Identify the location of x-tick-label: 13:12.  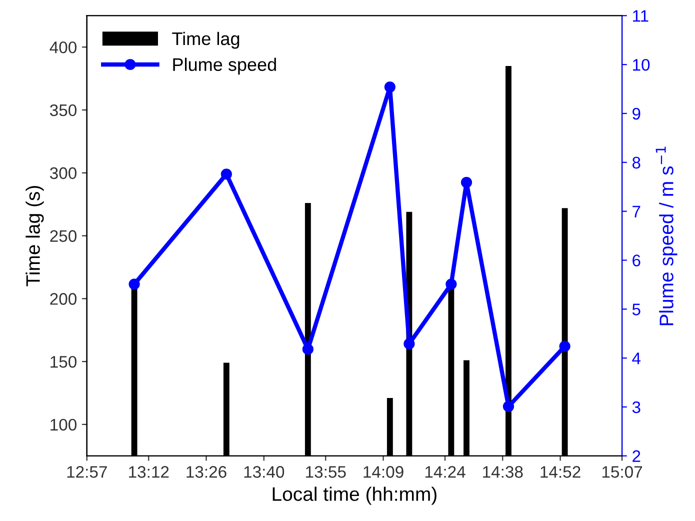
(149, 472).